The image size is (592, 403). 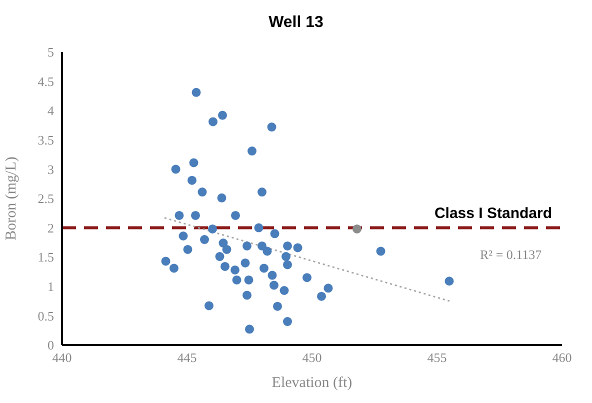 I want to click on y-tick-label: 0.5, so click(x=46, y=316).